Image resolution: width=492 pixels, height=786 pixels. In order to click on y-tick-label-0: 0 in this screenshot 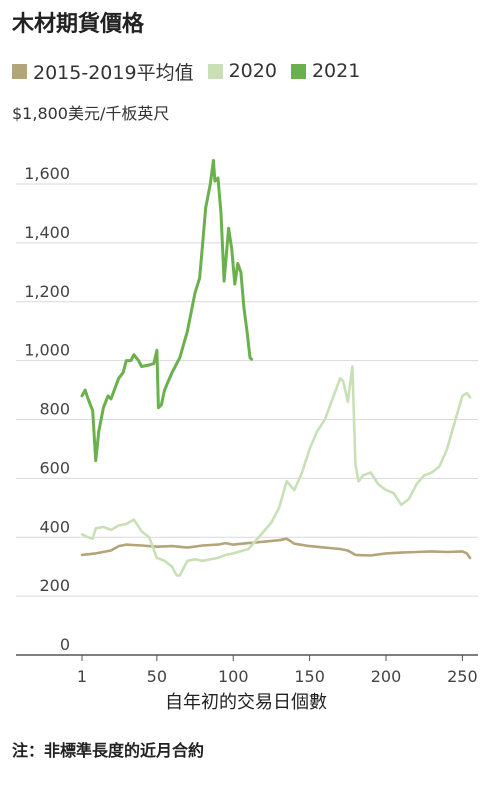, I will do `click(65, 644)`.